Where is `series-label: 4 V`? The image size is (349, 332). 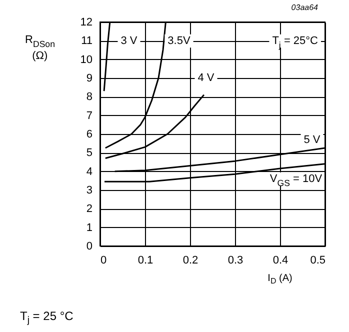
series-label: 4 V is located at coordinates (206, 78).